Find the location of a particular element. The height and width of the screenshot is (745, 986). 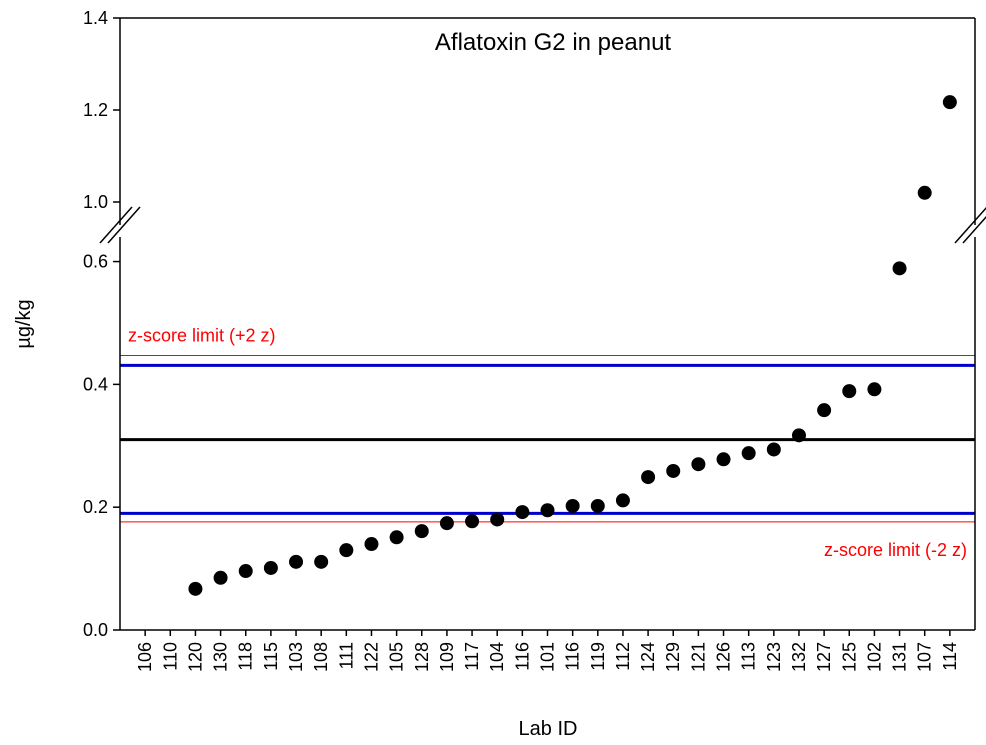

x-tick-label: 111 is located at coordinates (346, 655).